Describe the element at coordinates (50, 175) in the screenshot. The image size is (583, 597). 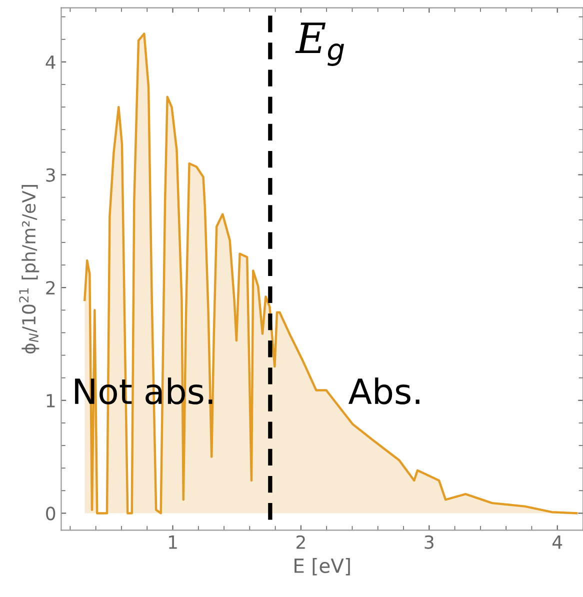
I see `y-tick-label: 3` at that location.